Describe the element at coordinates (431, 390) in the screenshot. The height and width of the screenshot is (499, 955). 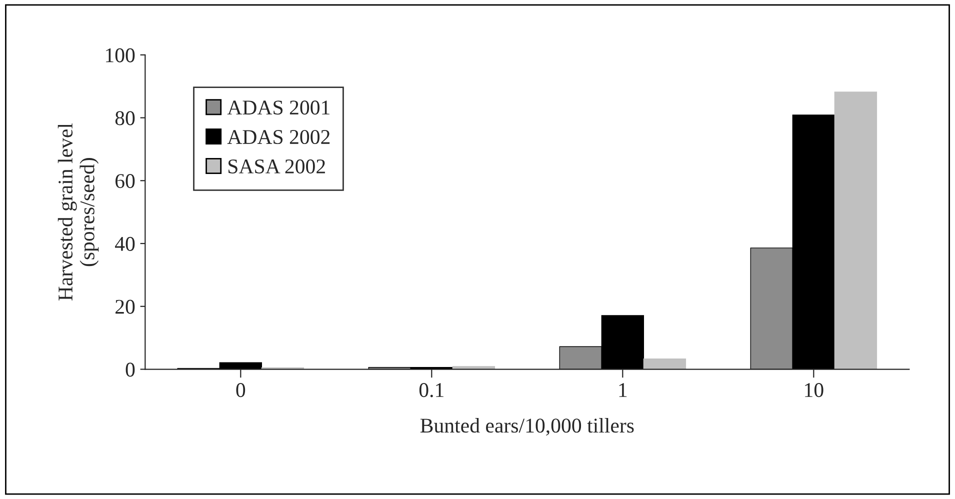
I see `x-tick-label: 0.1` at that location.